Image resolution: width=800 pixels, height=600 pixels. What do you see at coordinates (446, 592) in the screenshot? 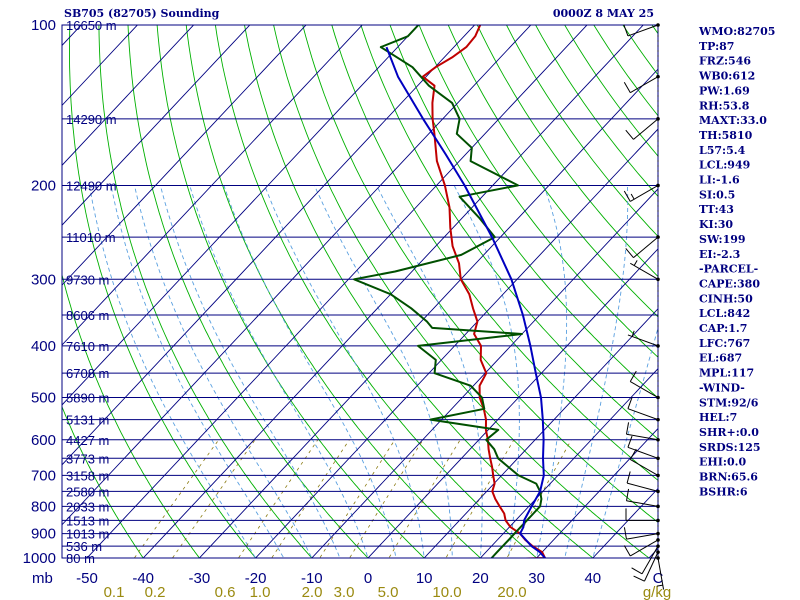
I see `mixing-ratio-label: 10.0` at bounding box center [446, 592].